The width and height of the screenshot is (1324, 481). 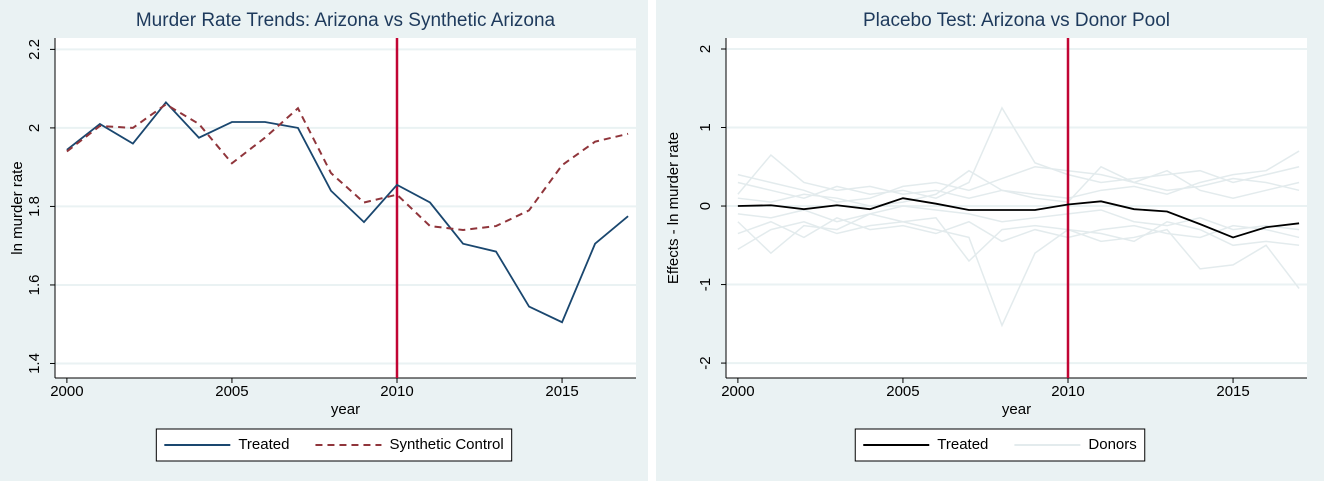 What do you see at coordinates (34, 49) in the screenshot?
I see `y-tick-label: 2.2` at bounding box center [34, 49].